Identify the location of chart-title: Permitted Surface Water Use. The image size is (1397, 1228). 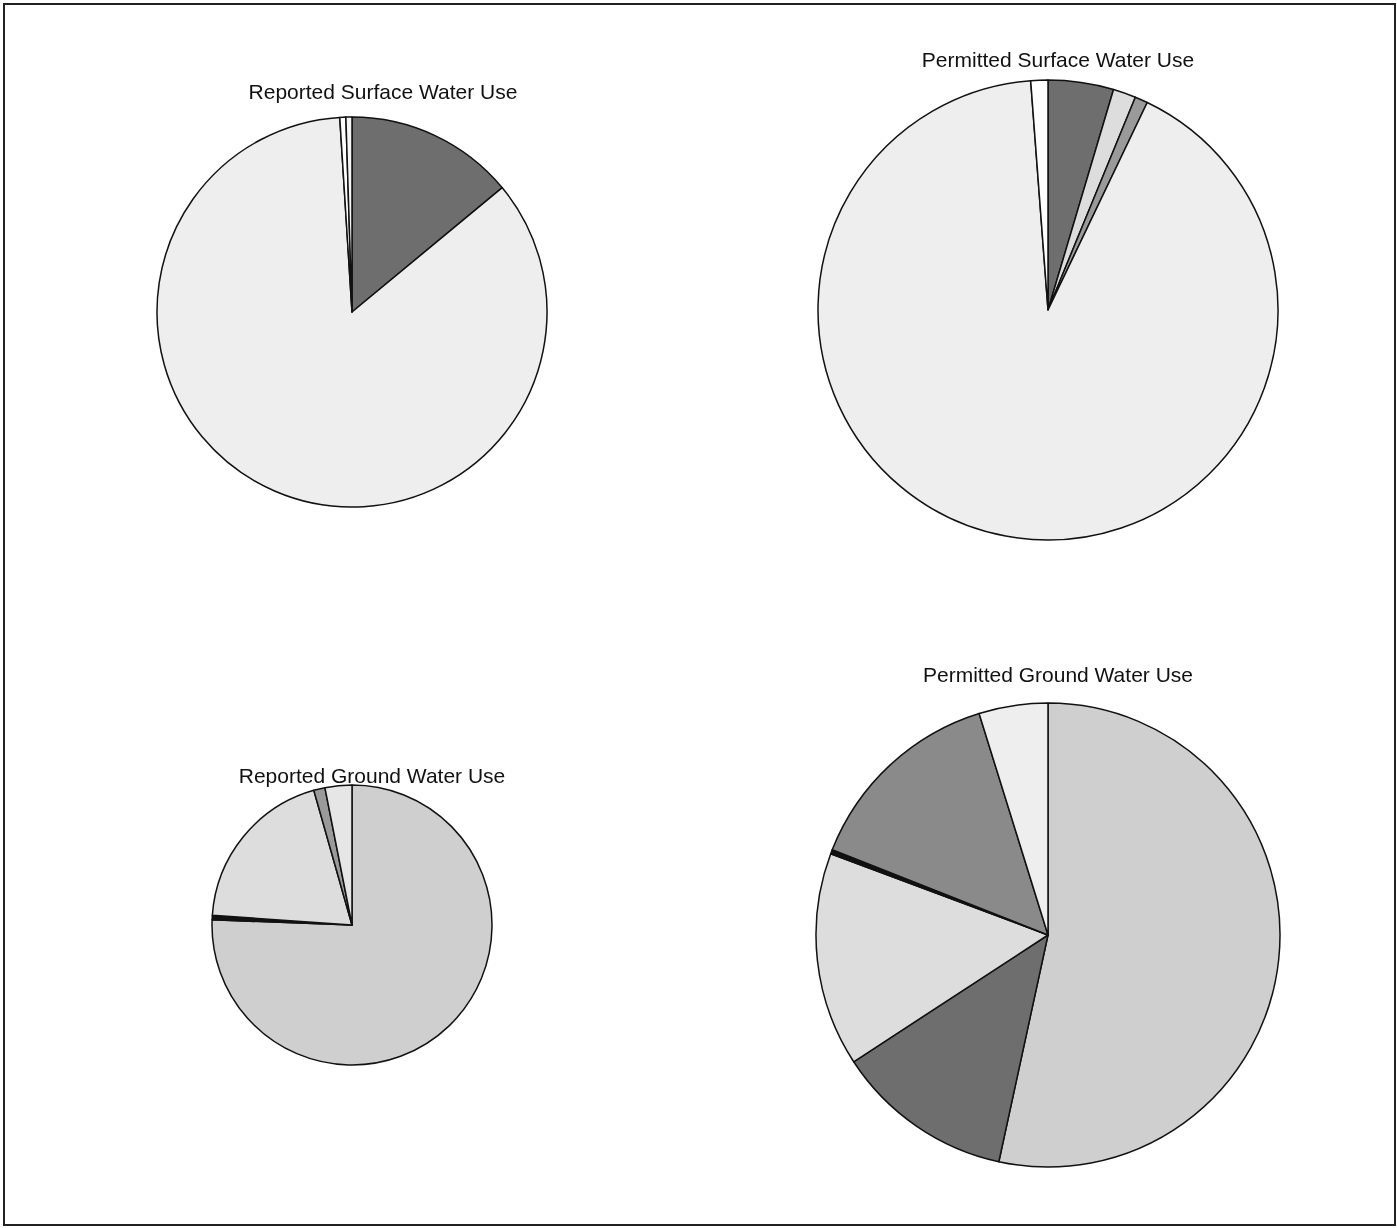
(1058, 59).